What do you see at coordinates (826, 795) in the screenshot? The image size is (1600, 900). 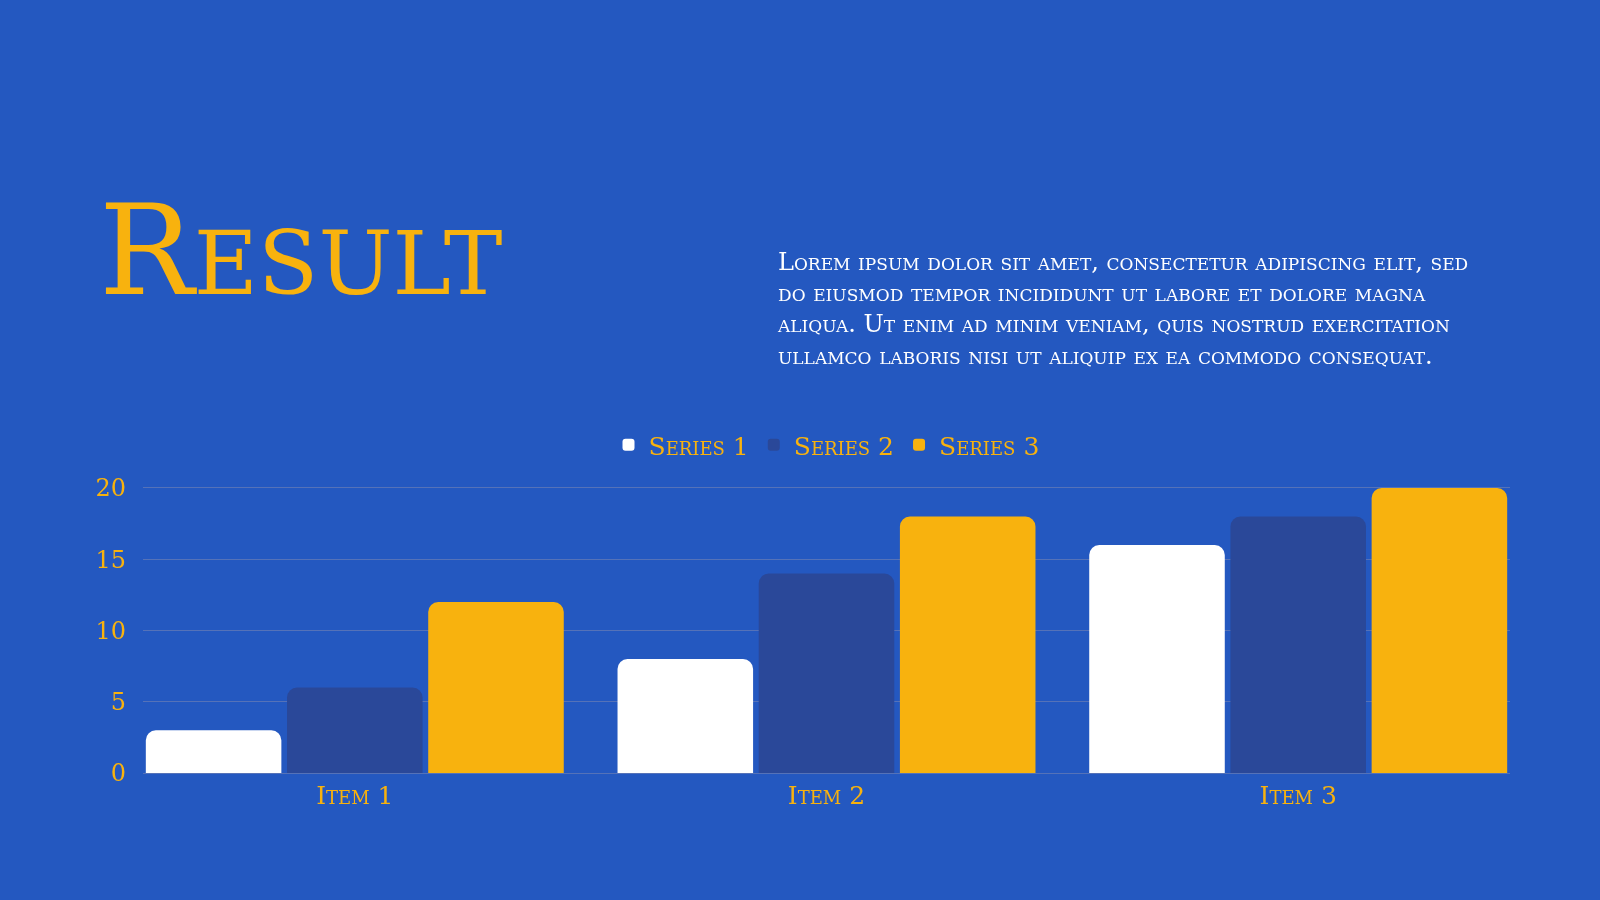 I see `x-tick-label: Item 2` at bounding box center [826, 795].